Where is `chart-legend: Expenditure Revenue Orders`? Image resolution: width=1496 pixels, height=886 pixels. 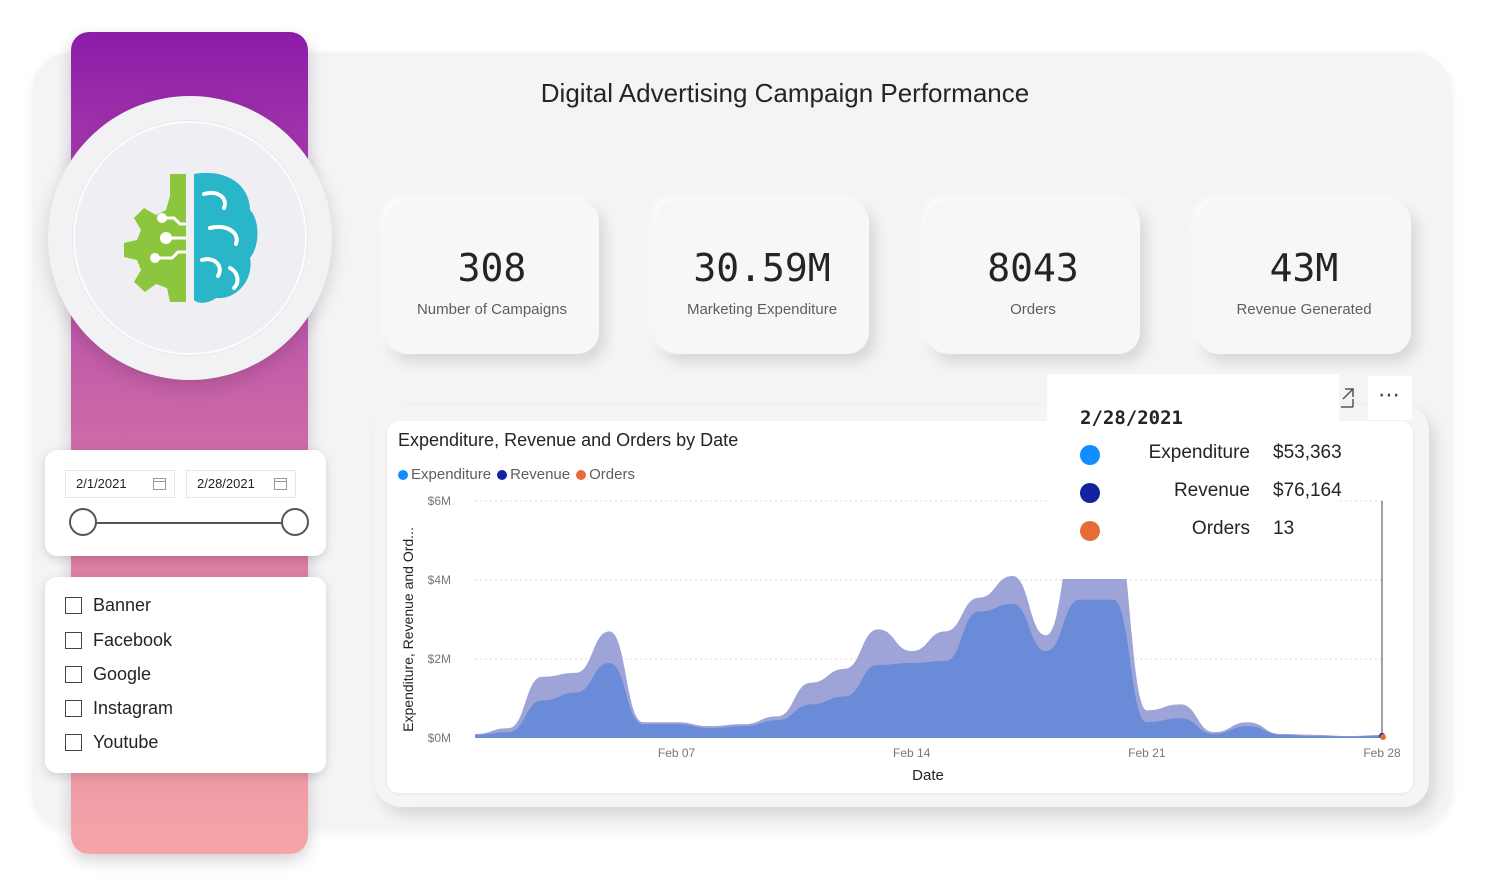
chart-legend: Expenditure Revenue Orders is located at coordinates (516, 474).